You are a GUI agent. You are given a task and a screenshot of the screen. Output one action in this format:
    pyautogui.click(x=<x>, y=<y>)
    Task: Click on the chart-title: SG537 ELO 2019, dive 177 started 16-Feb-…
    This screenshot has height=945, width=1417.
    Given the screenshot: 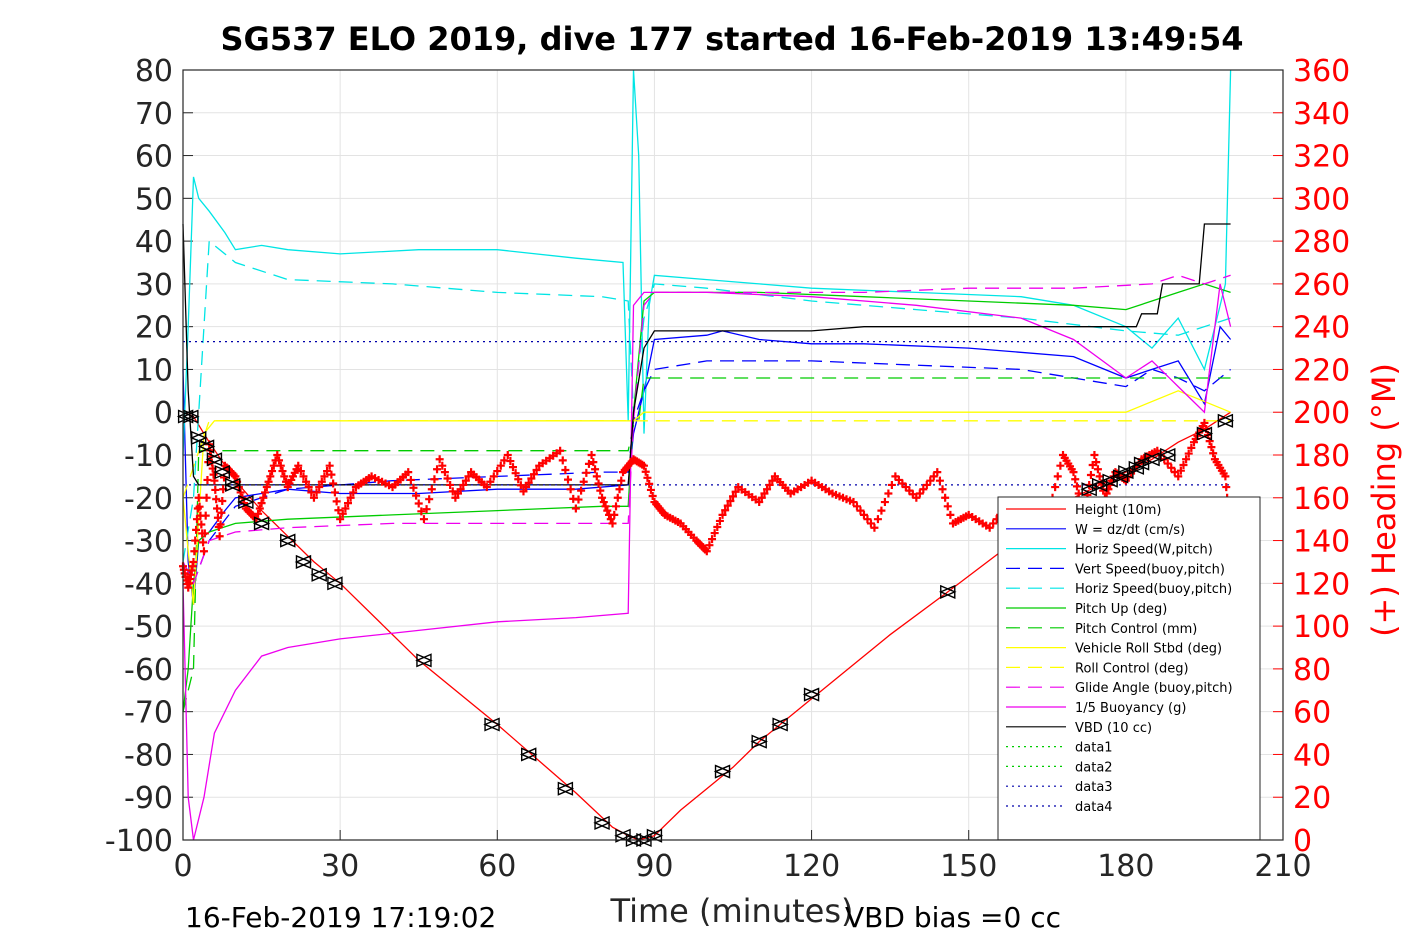 What is the action you would take?
    pyautogui.click(x=732, y=39)
    